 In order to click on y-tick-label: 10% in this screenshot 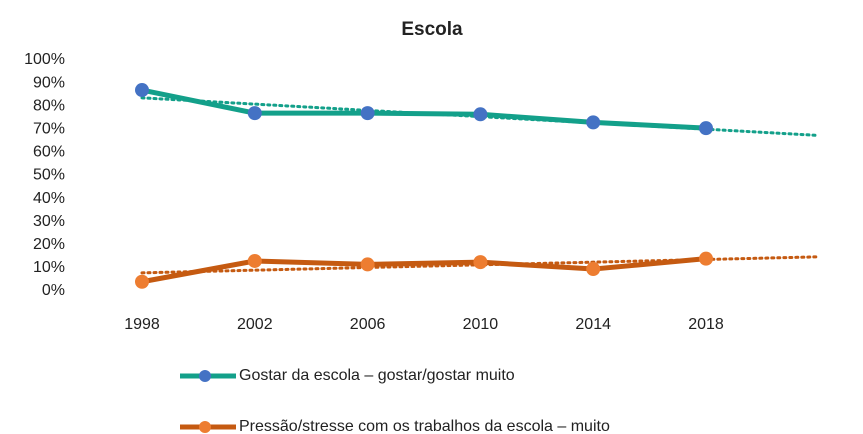, I will do `click(49, 267)`.